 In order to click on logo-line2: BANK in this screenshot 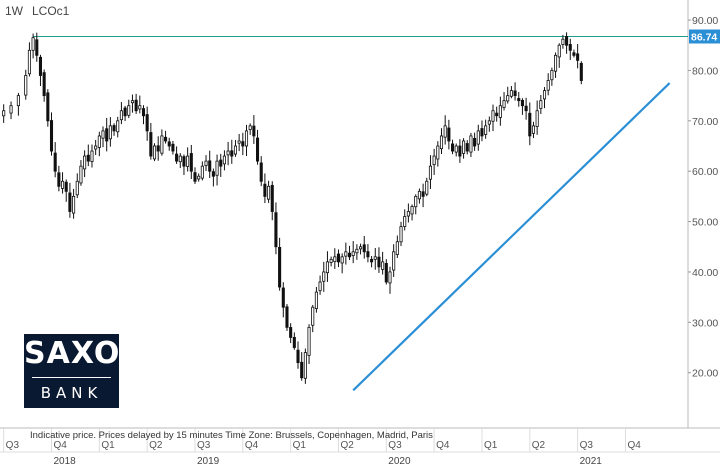, I will do `click(71, 393)`.